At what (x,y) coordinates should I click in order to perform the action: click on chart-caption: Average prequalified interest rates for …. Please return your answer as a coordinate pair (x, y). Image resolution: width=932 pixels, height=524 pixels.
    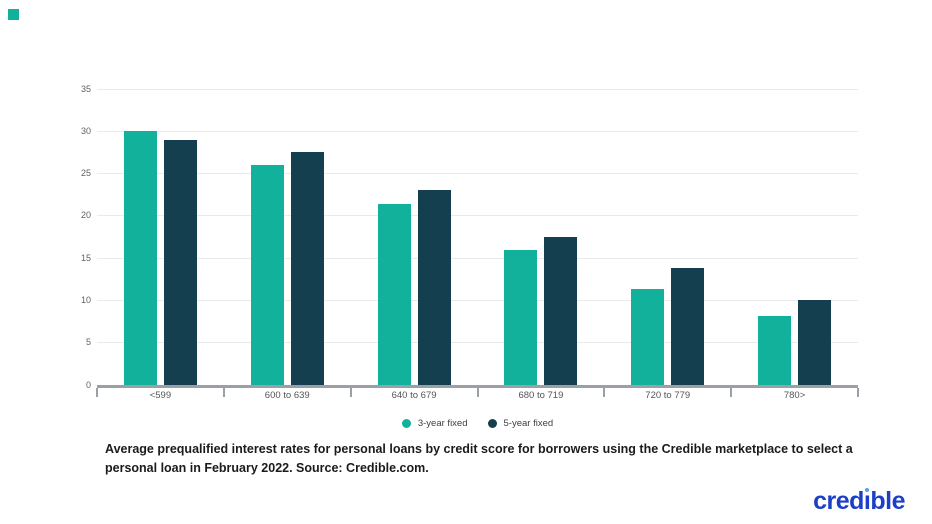
    Looking at the image, I should click on (479, 459).